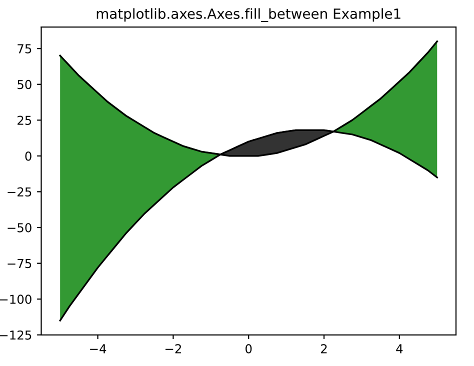  I want to click on x-tick-label: 0, so click(249, 349).